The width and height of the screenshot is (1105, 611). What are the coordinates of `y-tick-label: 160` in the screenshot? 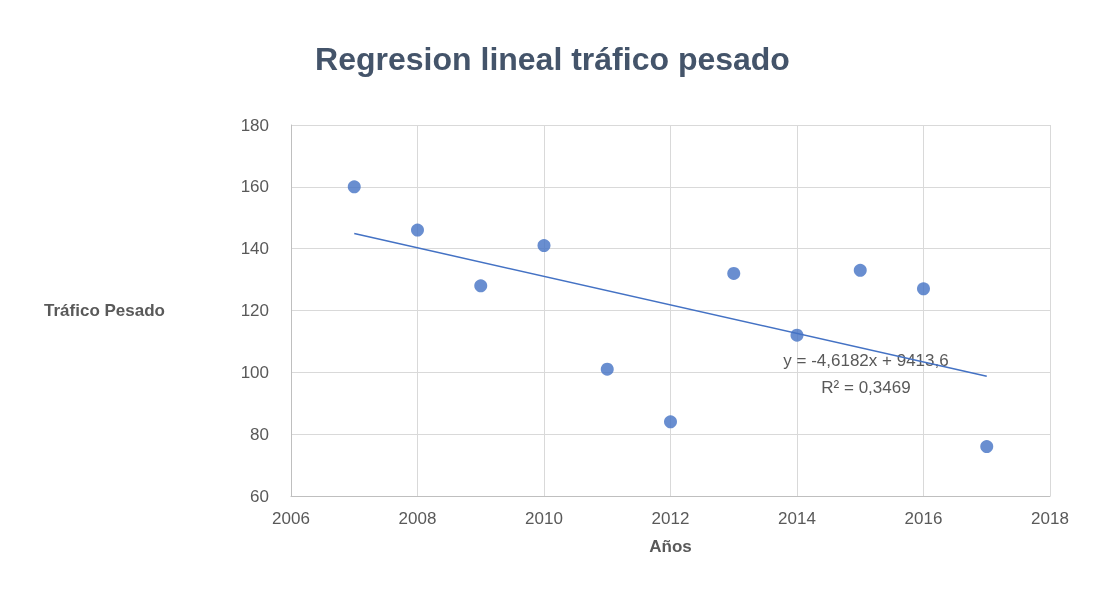 It's located at (254, 187).